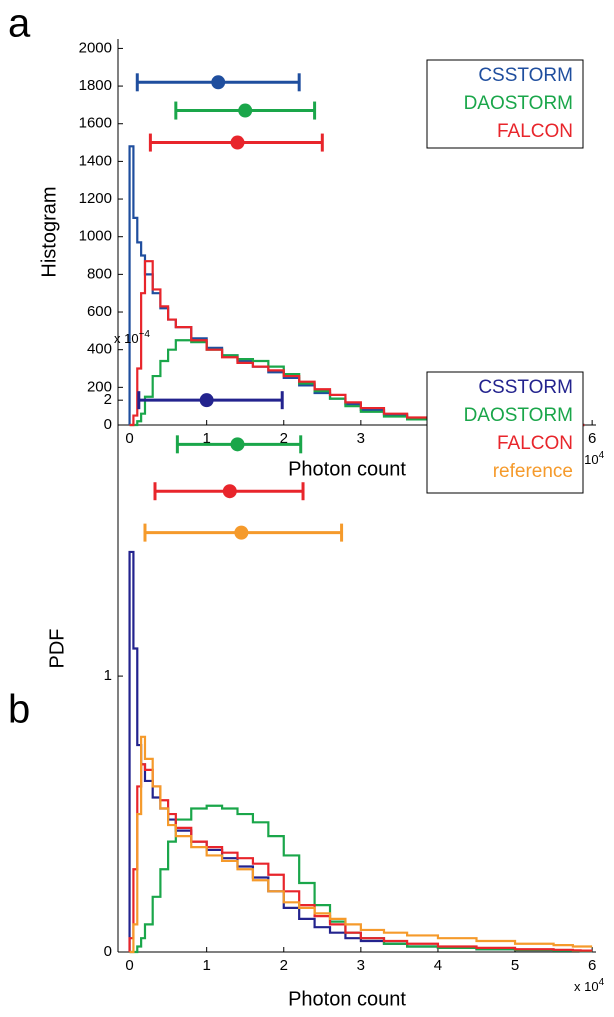 Image resolution: width=614 pixels, height=1017 pixels. I want to click on y-tick-label: 400, so click(99, 349).